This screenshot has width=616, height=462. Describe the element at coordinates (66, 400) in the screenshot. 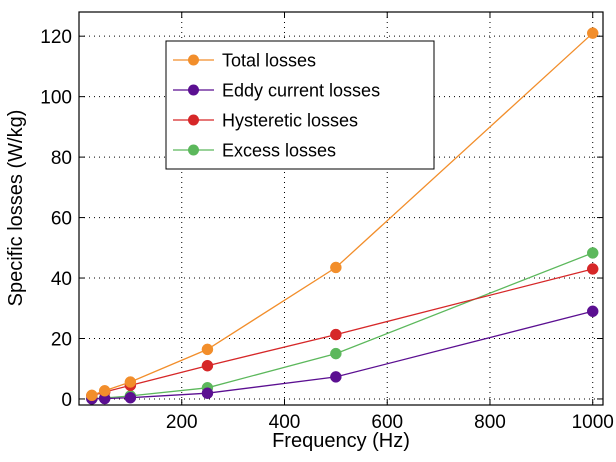

I see `y-tick-label: 0` at that location.